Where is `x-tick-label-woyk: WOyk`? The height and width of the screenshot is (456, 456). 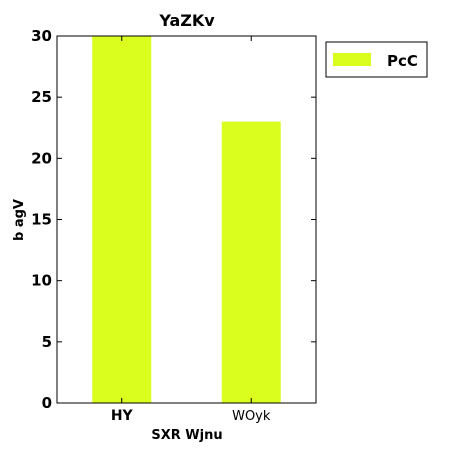
x-tick-label-woyk: WOyk is located at coordinates (251, 416).